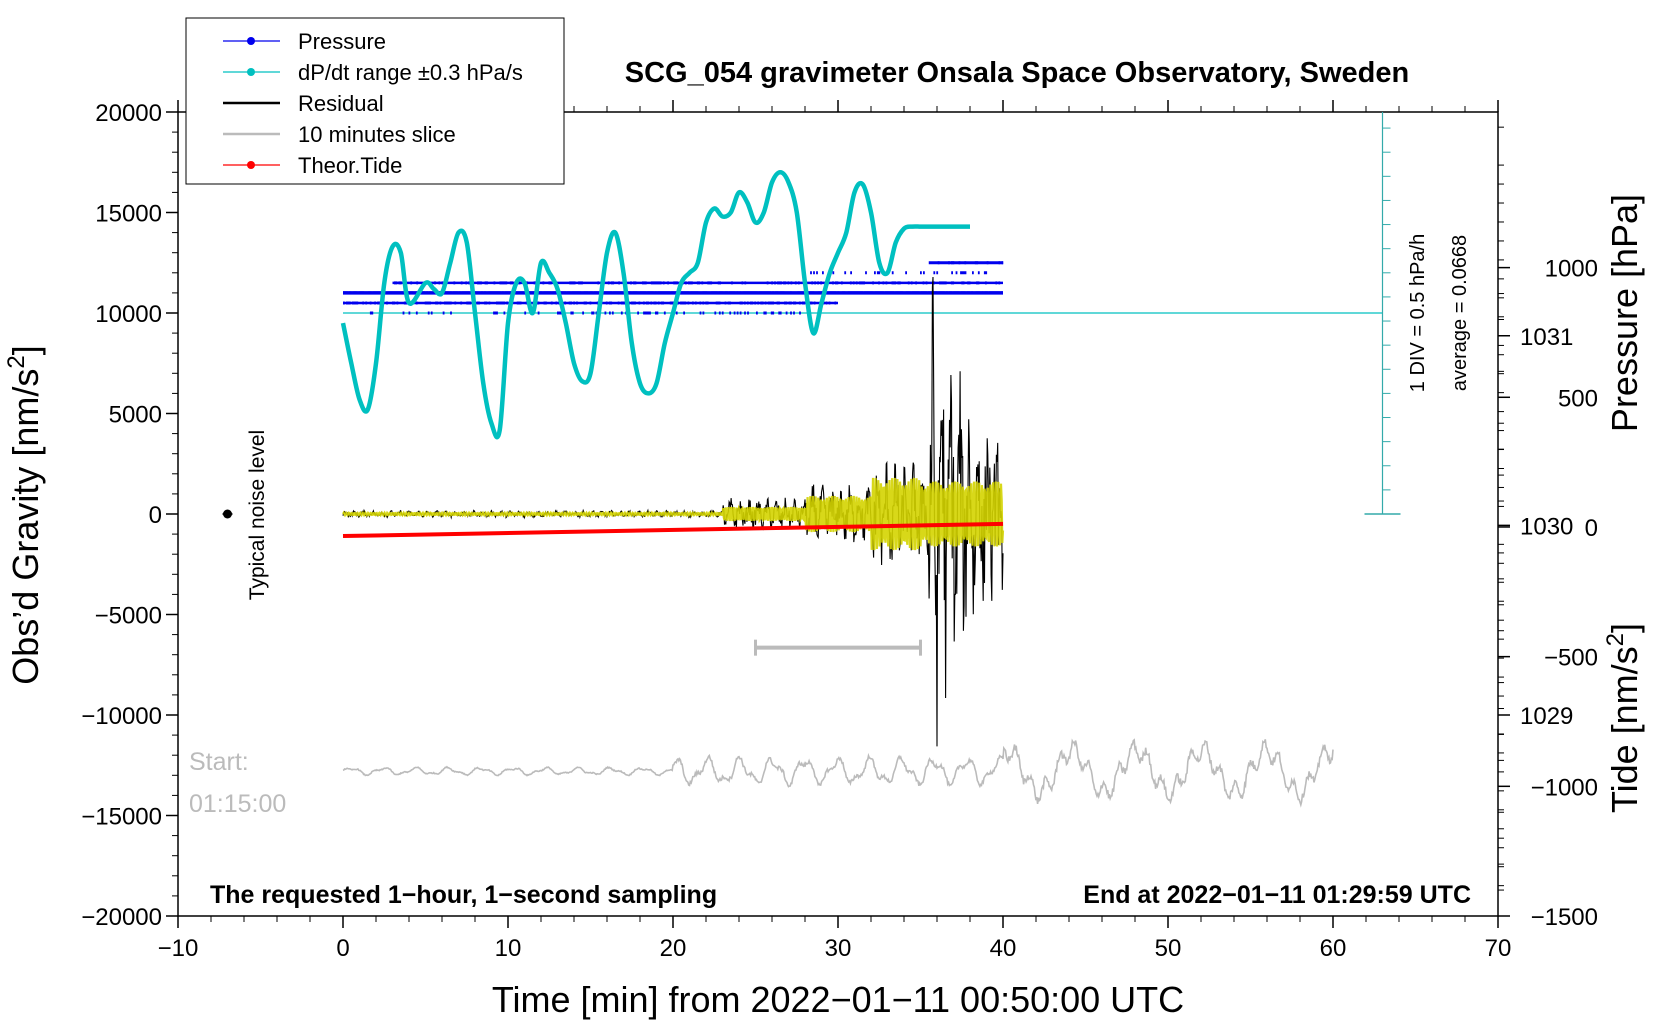 The width and height of the screenshot is (1676, 1020). What do you see at coordinates (121, 817) in the screenshot?
I see `y-tick-label: −15000` at bounding box center [121, 817].